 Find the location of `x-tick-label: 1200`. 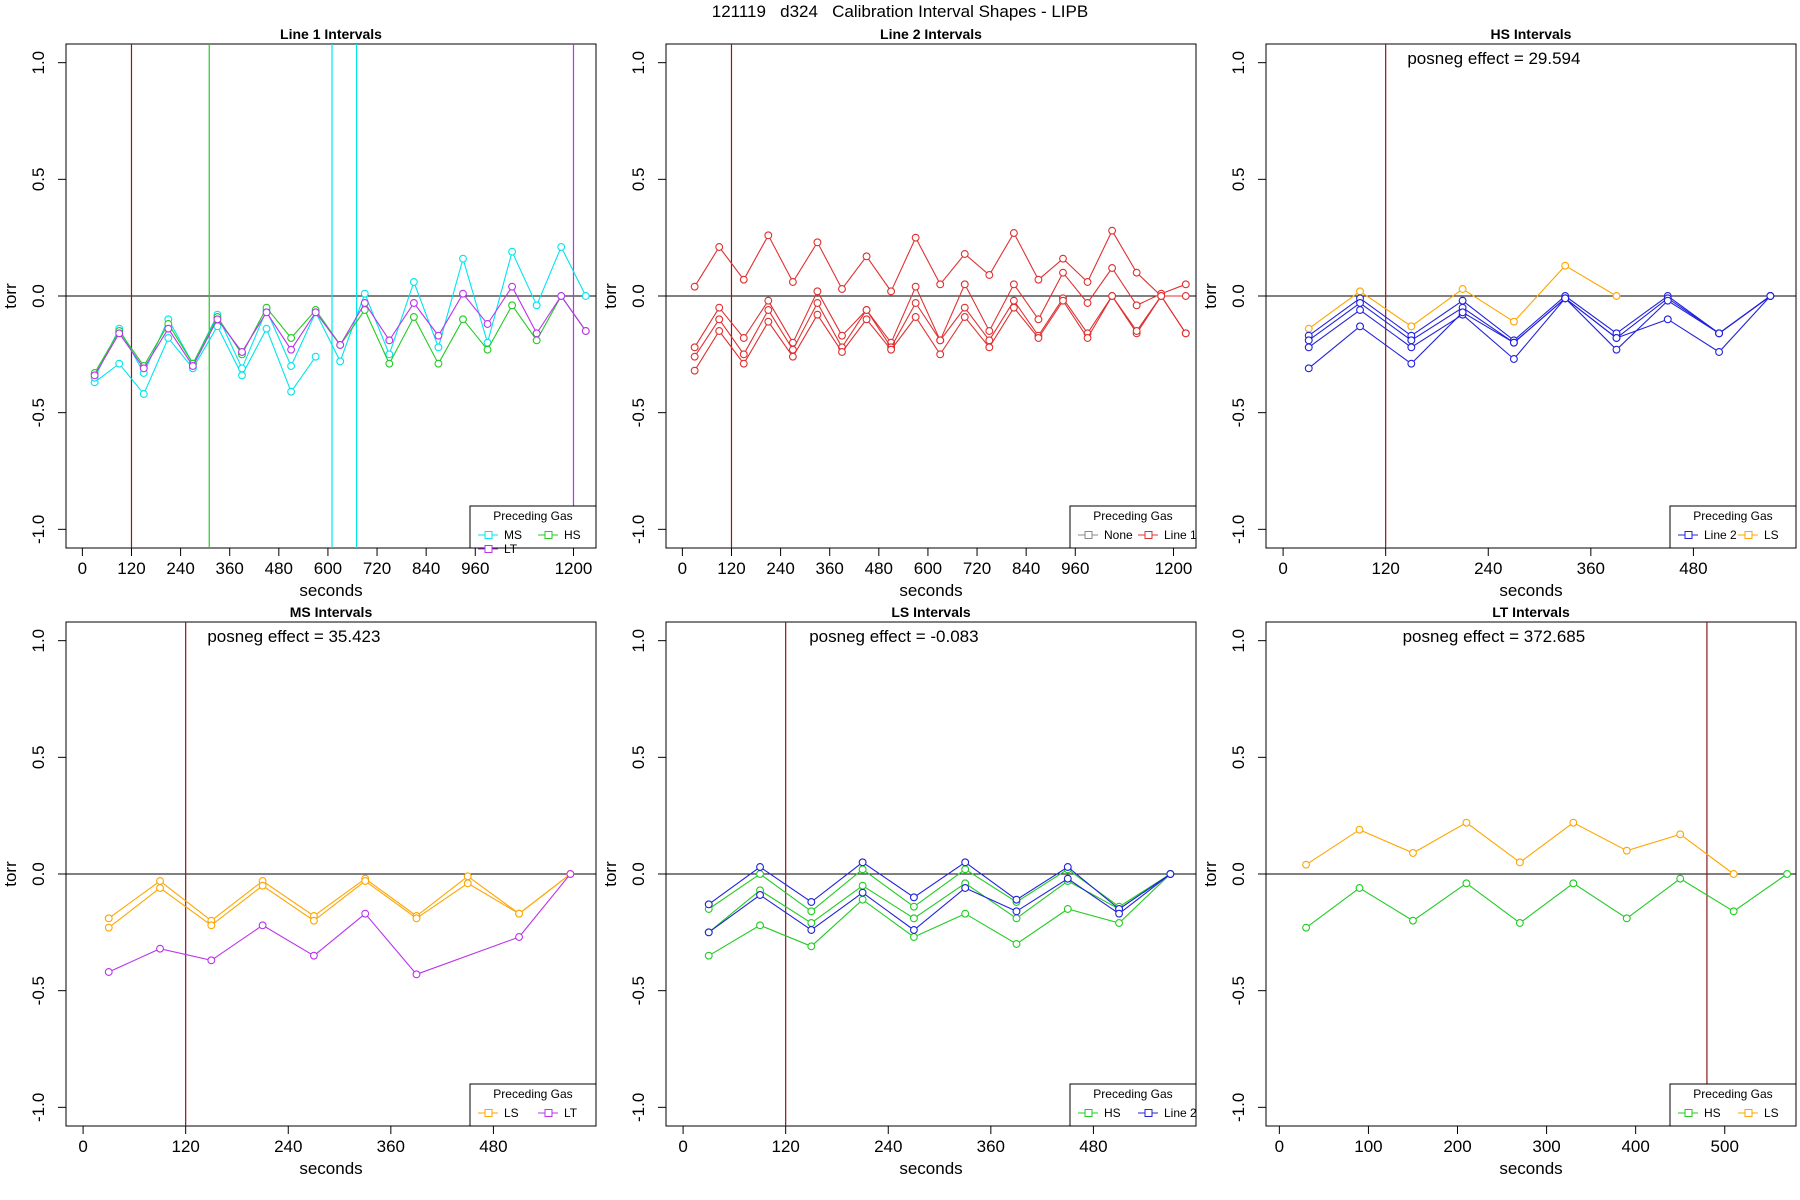

x-tick-label: 1200 is located at coordinates (1174, 568).